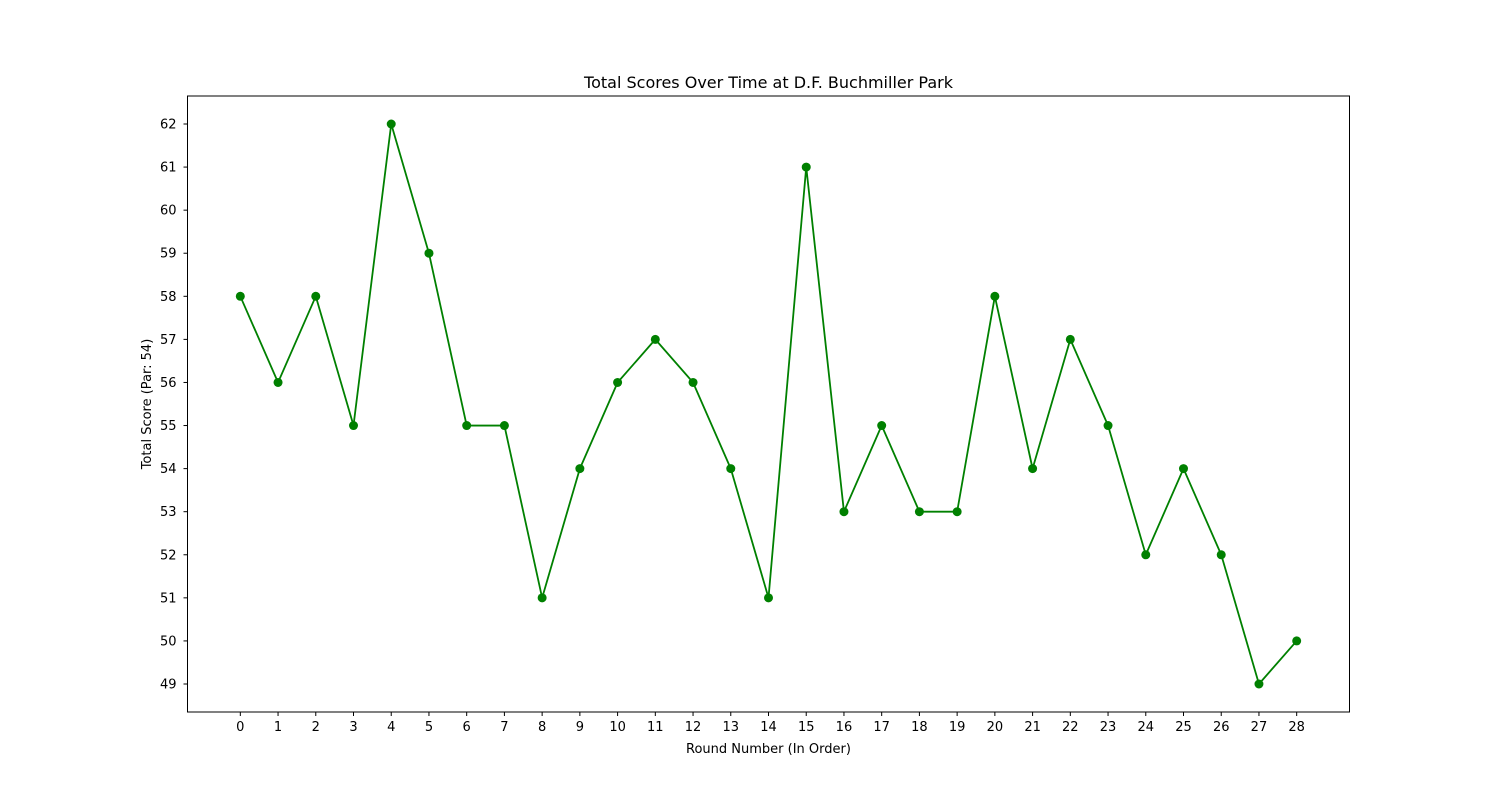 The width and height of the screenshot is (1500, 800). Describe the element at coordinates (881, 727) in the screenshot. I see `x-tick-label: 17` at that location.